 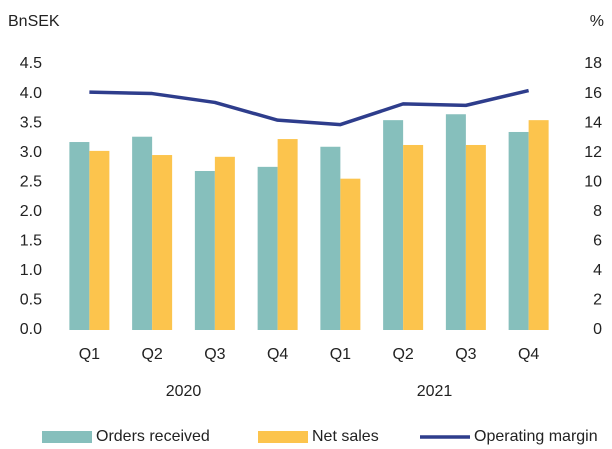 I want to click on y2-tick-label: 2, so click(x=597, y=300).